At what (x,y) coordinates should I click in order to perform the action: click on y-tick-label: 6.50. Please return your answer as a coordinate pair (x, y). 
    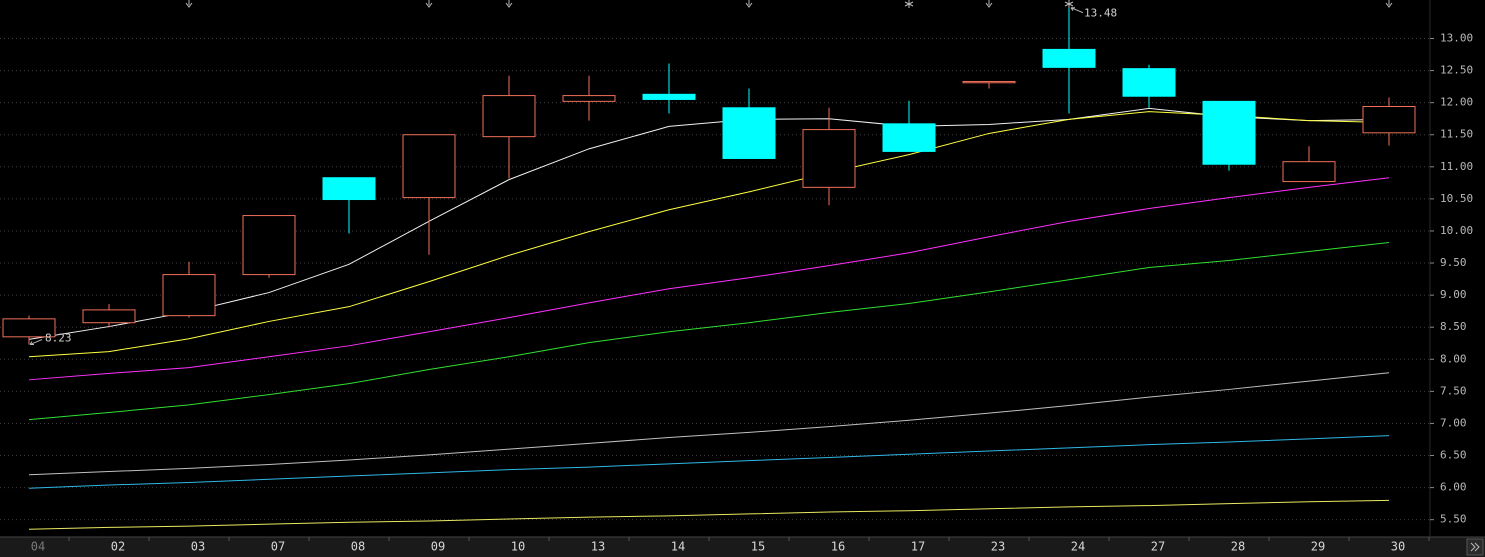
    Looking at the image, I should click on (1453, 455).